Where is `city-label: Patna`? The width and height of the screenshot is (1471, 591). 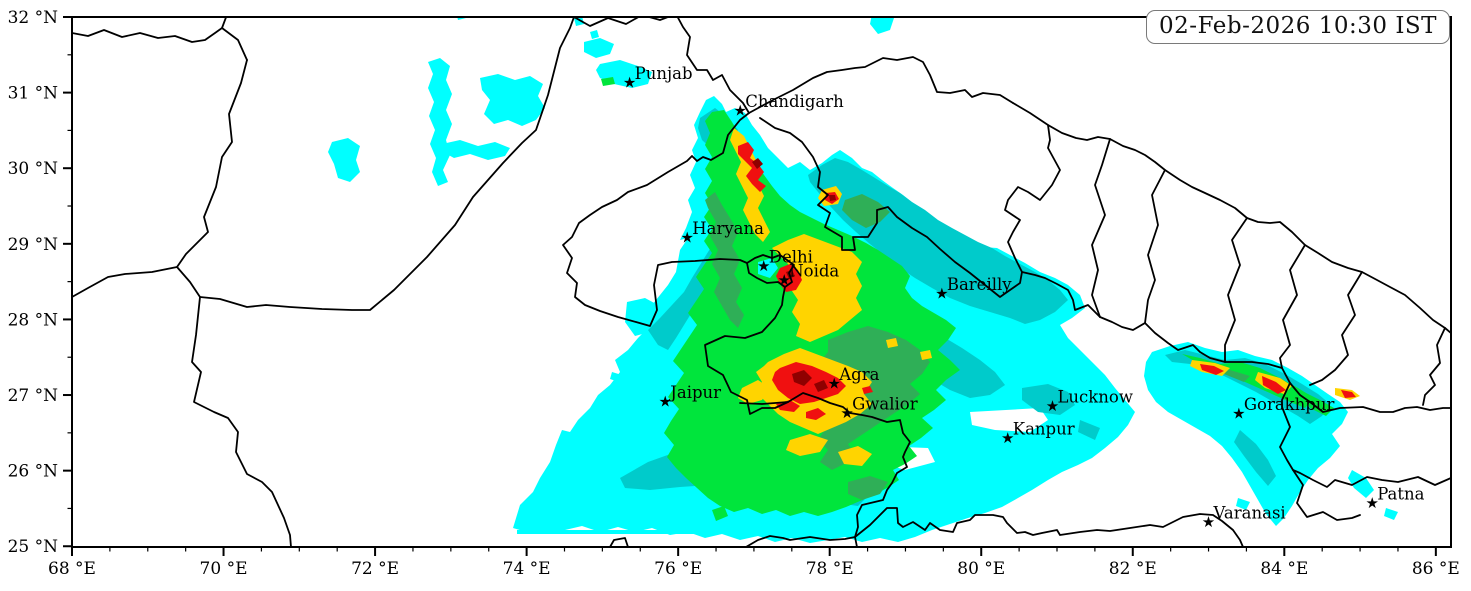 city-label: Patna is located at coordinates (1400, 493).